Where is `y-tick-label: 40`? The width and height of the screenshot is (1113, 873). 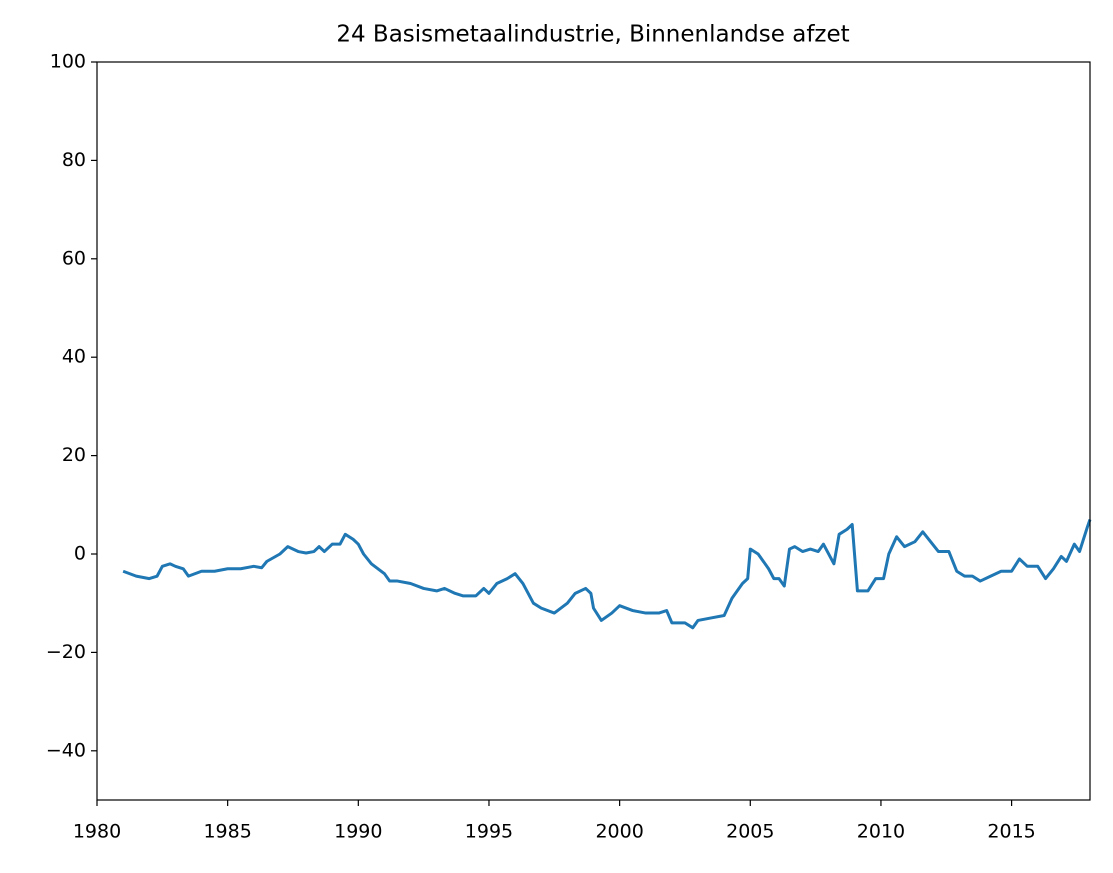
y-tick-label: 40 is located at coordinates (74, 357).